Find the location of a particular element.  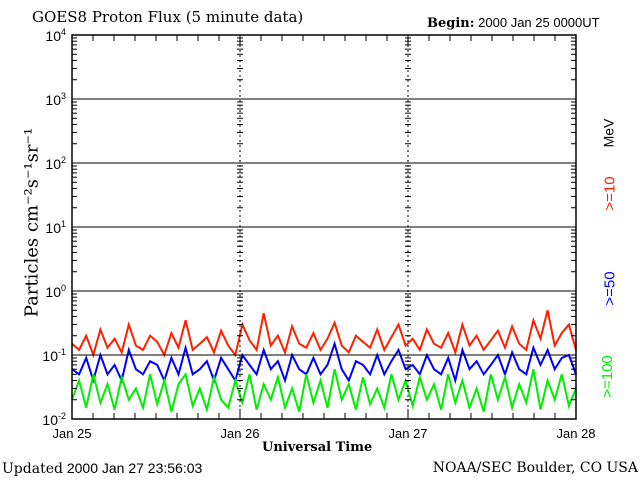

y-tick-label: 10⁻² is located at coordinates (54, 419).